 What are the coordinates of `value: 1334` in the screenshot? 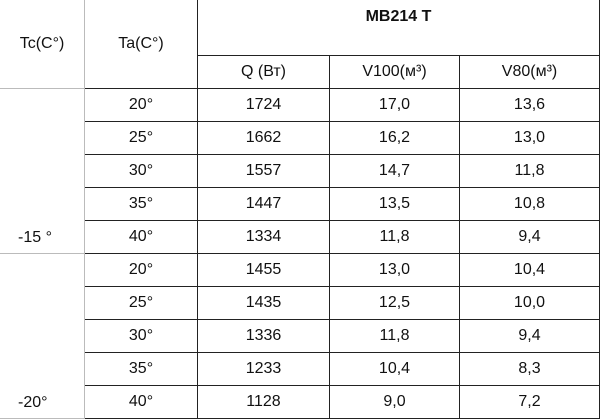 It's located at (264, 237).